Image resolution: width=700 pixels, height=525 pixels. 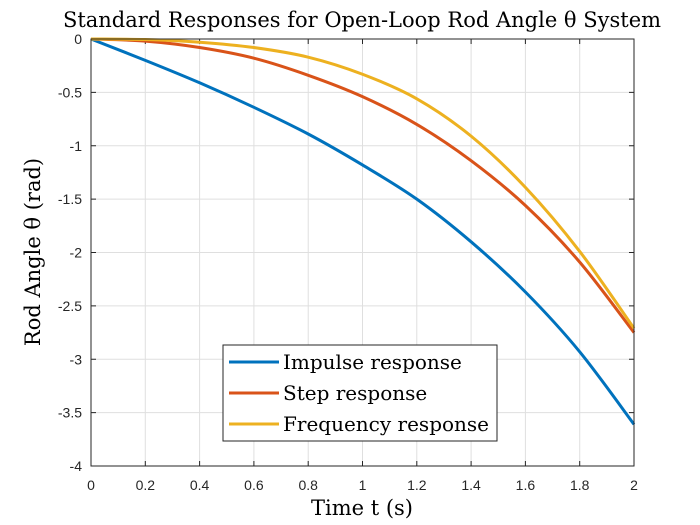 What do you see at coordinates (355, 393) in the screenshot?
I see `legend-label-step-response: Step response` at bounding box center [355, 393].